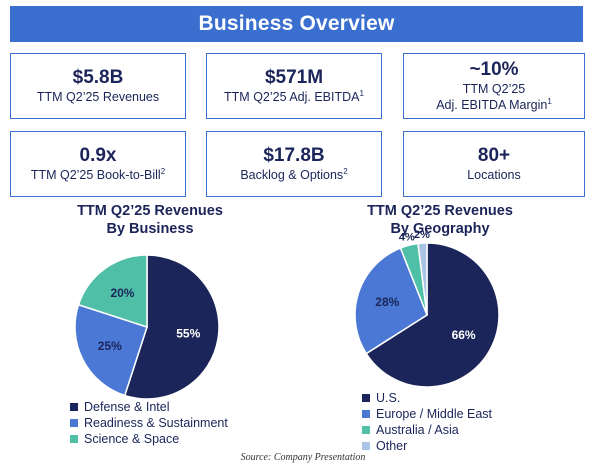 This screenshot has height=469, width=606. I want to click on header-banner: Business Overview, so click(296, 24).